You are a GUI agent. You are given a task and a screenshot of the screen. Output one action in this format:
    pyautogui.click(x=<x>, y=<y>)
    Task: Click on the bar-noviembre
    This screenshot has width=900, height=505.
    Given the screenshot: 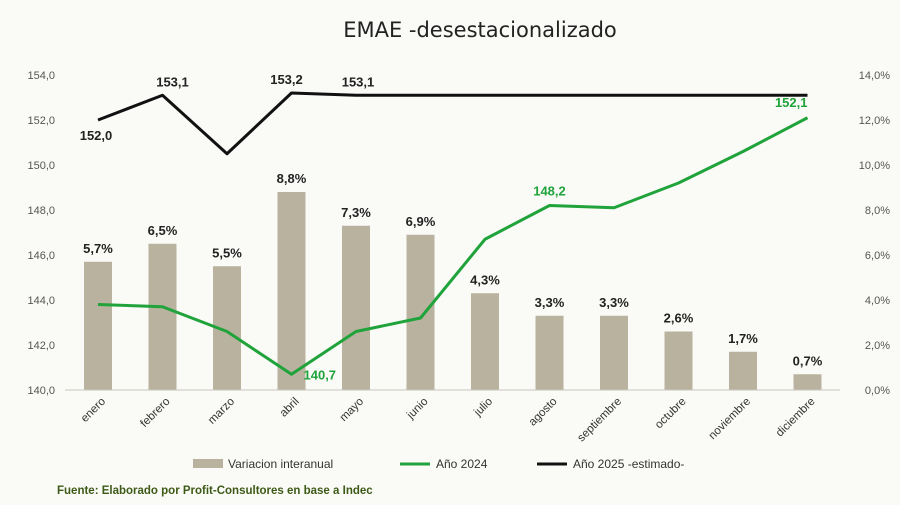 What is the action you would take?
    pyautogui.click(x=743, y=370)
    